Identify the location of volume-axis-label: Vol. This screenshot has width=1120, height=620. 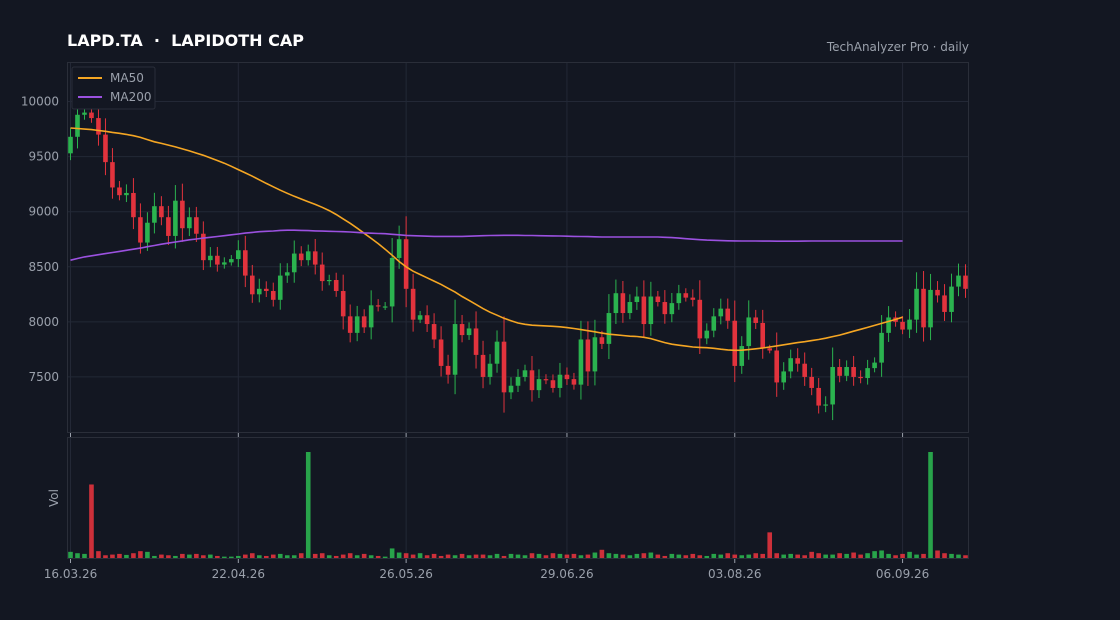
(54, 498).